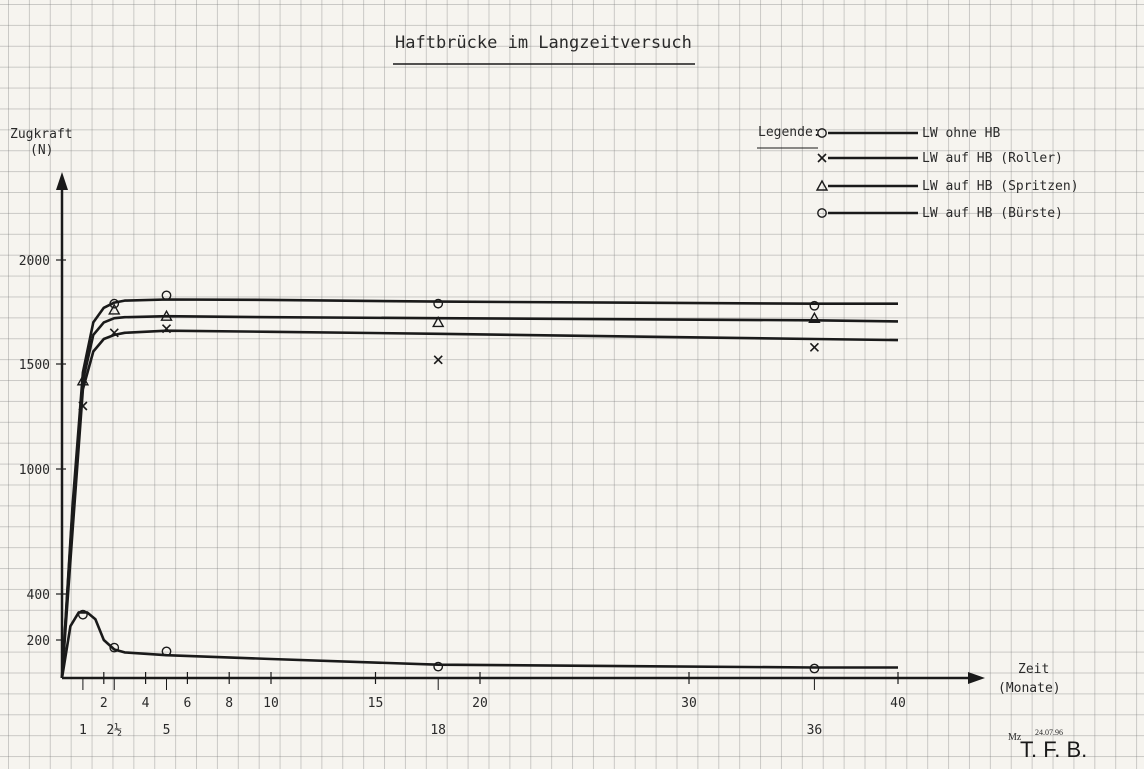 The height and width of the screenshot is (769, 1144). What do you see at coordinates (34, 365) in the screenshot?
I see `y-tick-label: 1500` at bounding box center [34, 365].